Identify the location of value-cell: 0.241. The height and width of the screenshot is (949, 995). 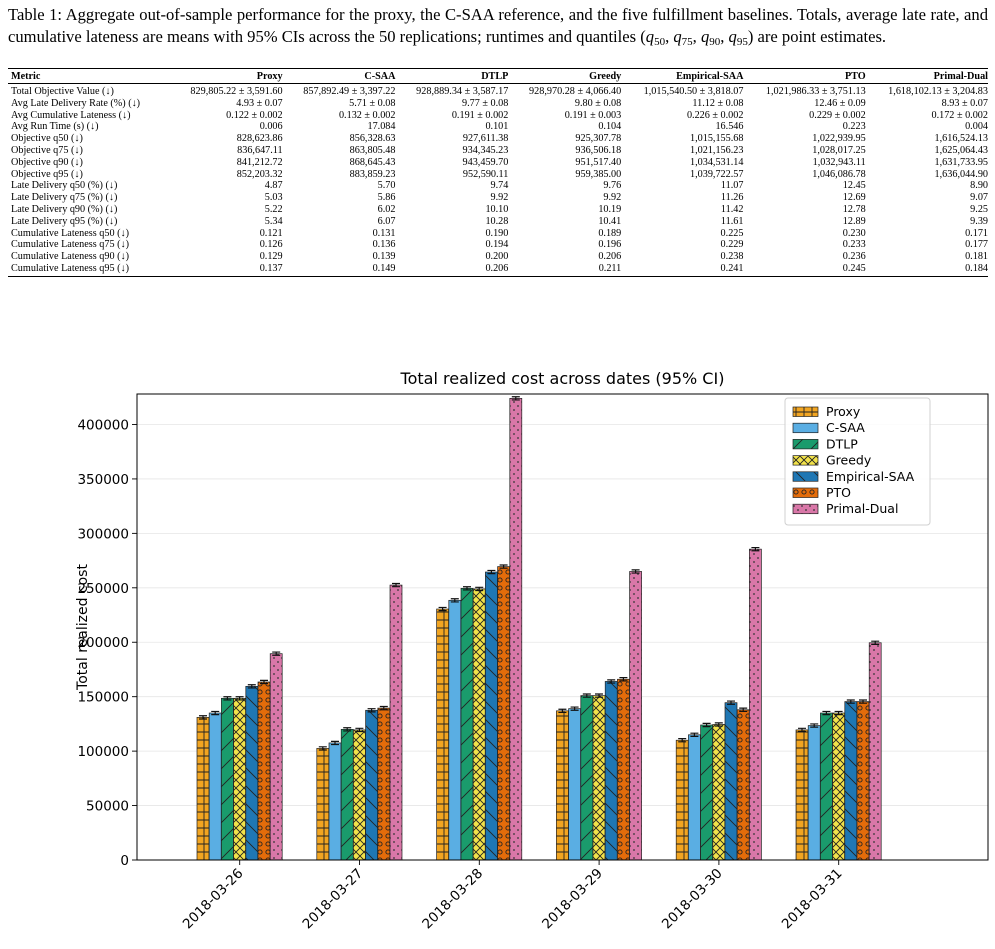
(682, 269).